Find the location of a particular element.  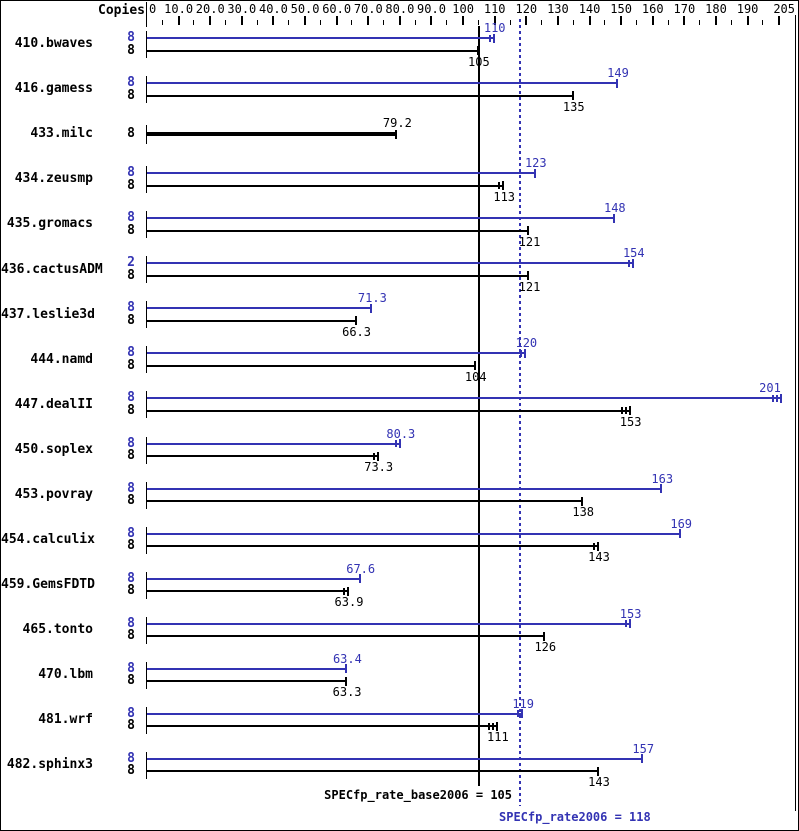

result-value-label: 111 is located at coordinates (498, 737).